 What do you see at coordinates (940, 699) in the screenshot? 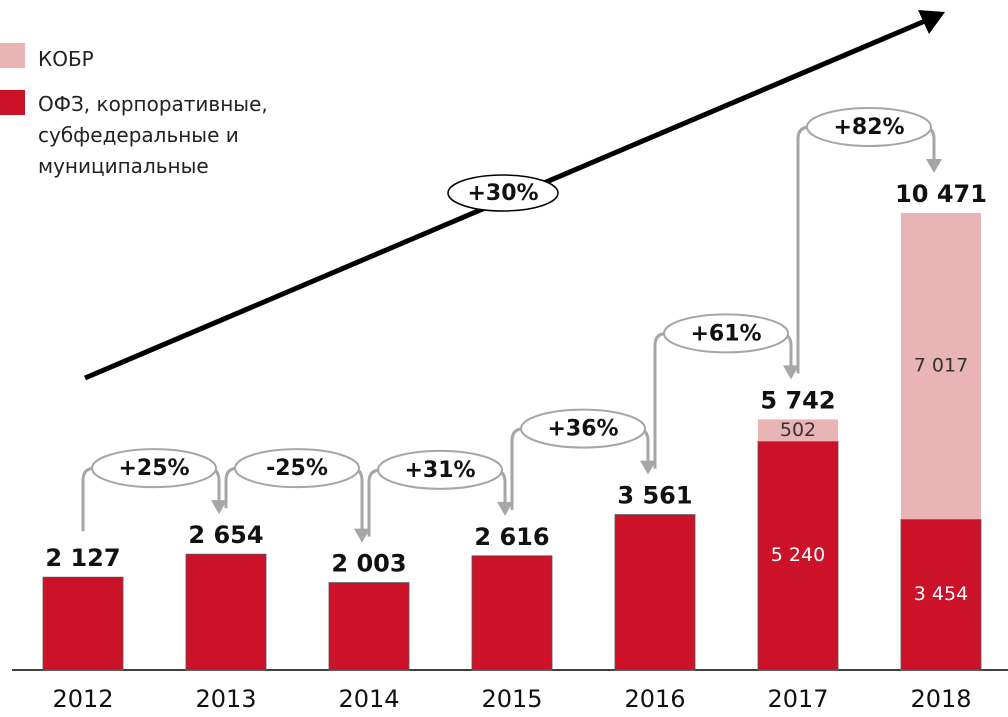
I see `x-tick-label: 2018` at bounding box center [940, 699].